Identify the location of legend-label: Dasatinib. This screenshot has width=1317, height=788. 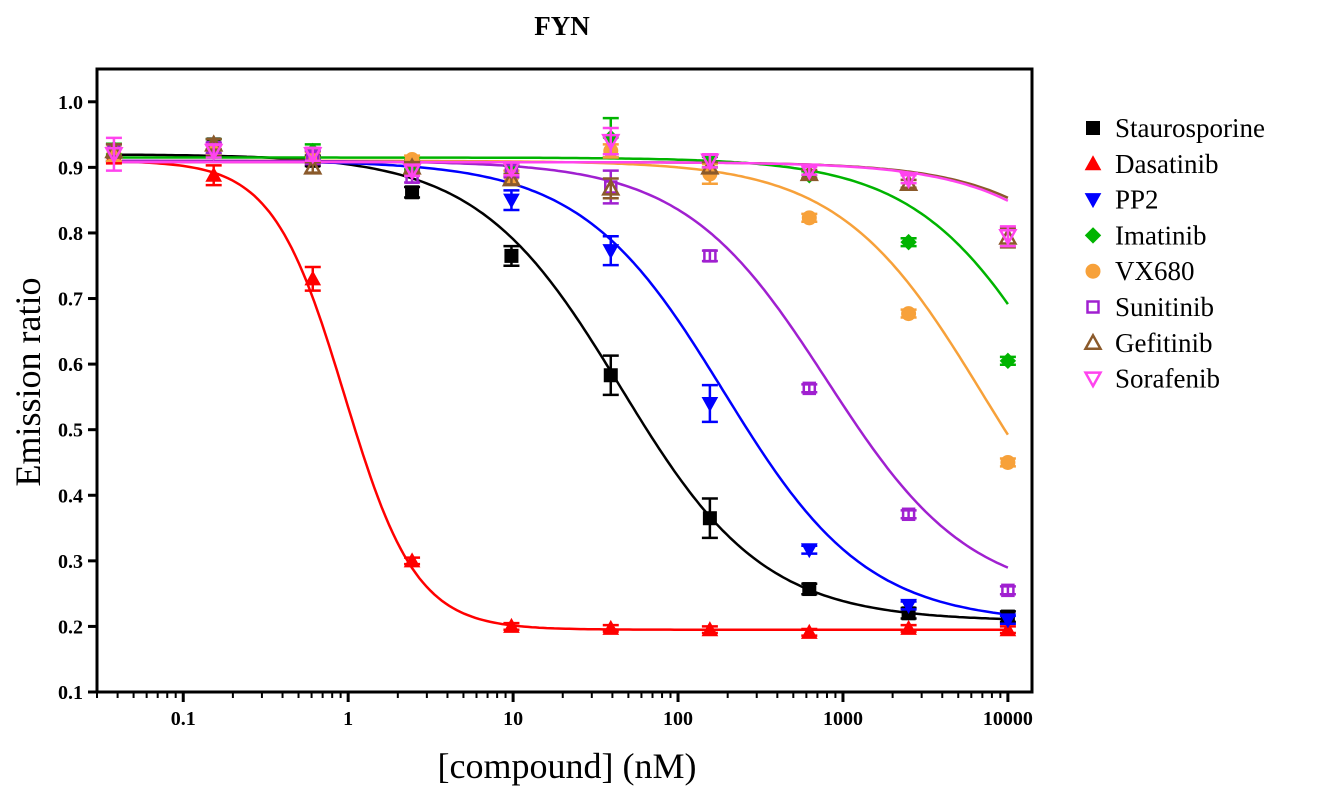
(1166, 164).